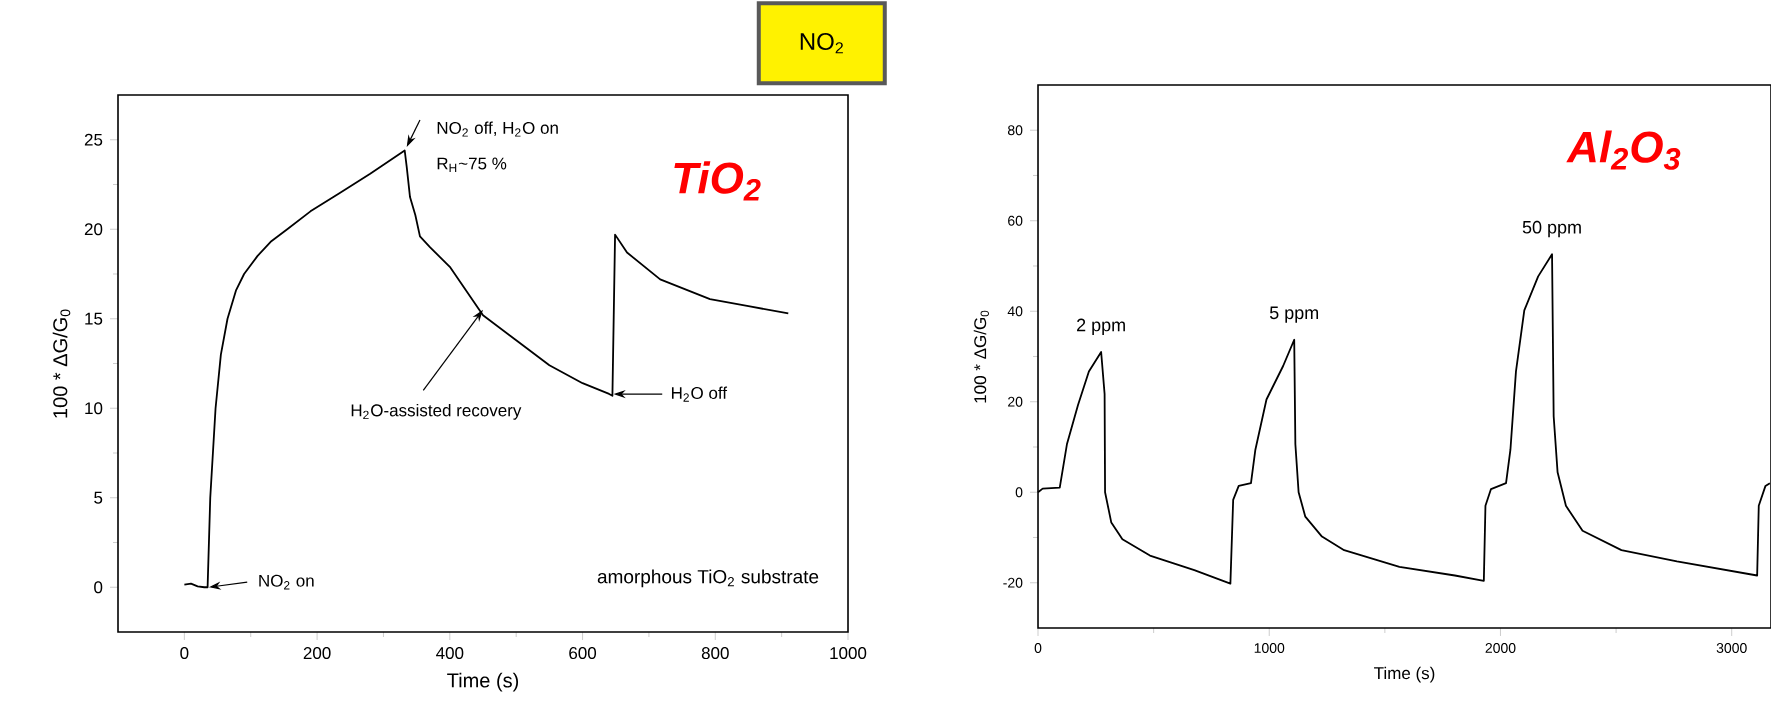 The image size is (1771, 713). What do you see at coordinates (1015, 311) in the screenshot?
I see `y-tick-label: 40` at bounding box center [1015, 311].